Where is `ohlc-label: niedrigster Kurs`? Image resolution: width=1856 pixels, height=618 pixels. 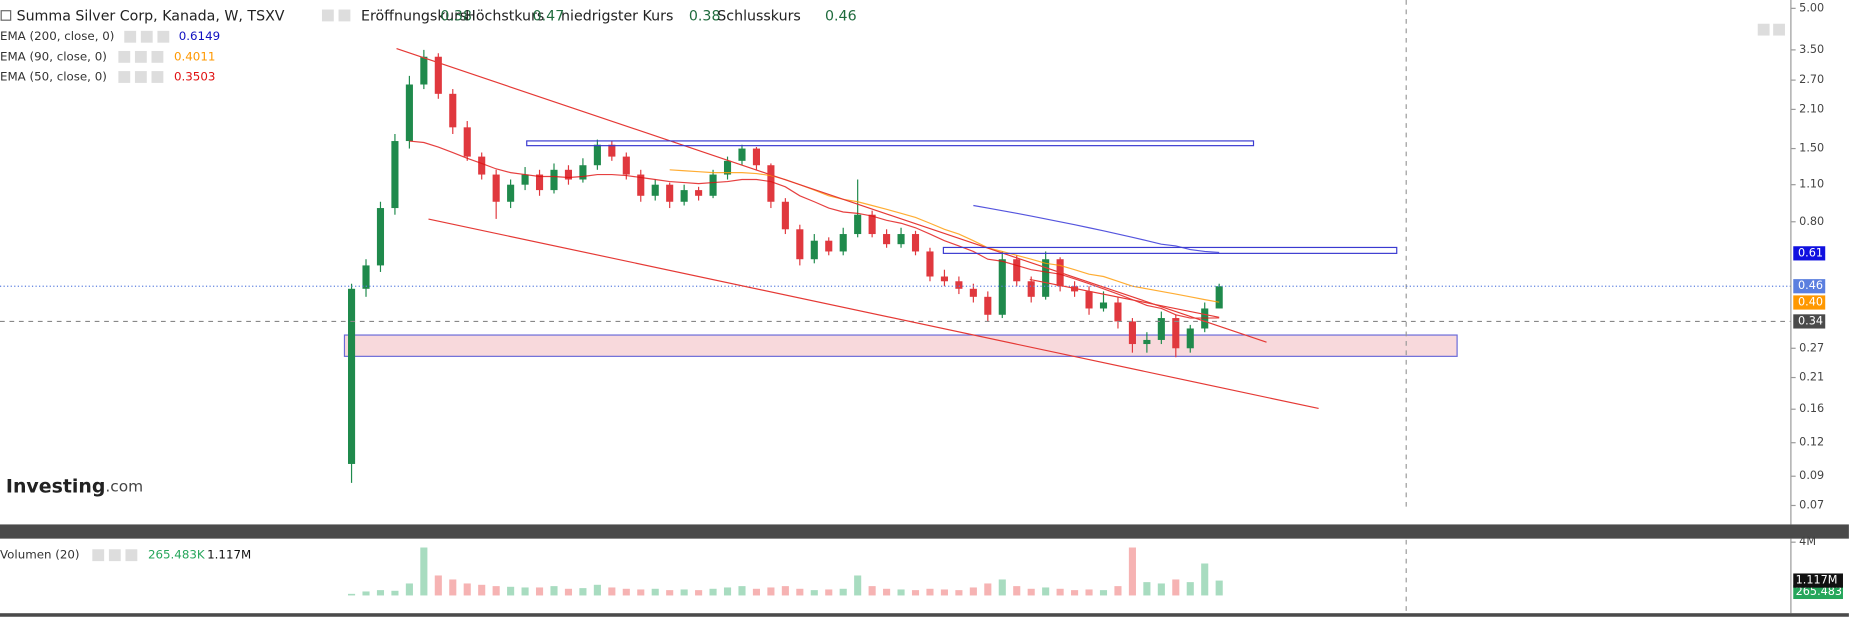
ohlc-label: niedrigster Kurs is located at coordinates (617, 17).